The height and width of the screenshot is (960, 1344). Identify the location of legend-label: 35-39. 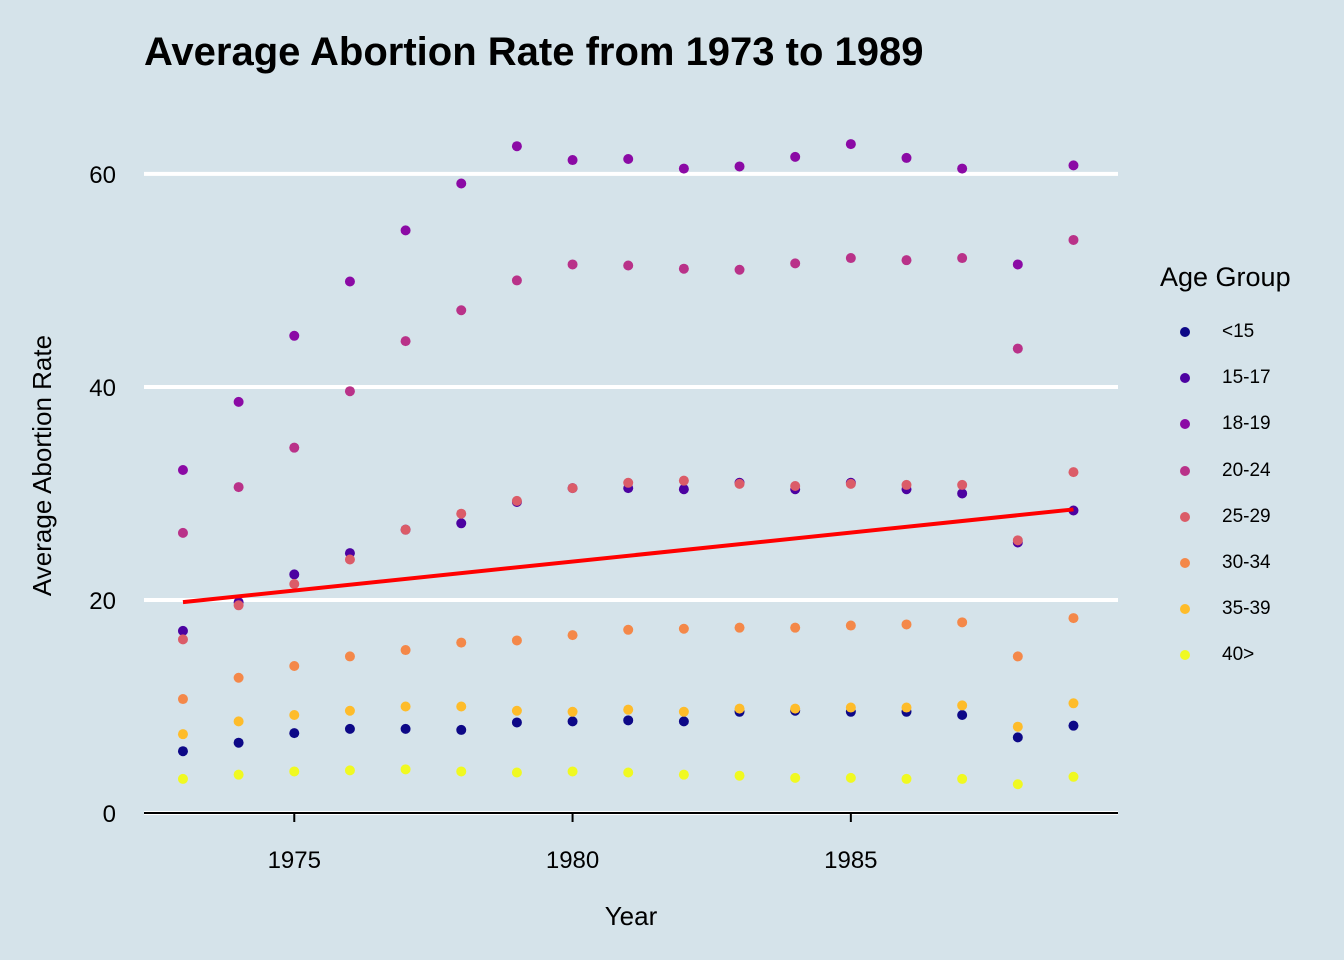
(1246, 609).